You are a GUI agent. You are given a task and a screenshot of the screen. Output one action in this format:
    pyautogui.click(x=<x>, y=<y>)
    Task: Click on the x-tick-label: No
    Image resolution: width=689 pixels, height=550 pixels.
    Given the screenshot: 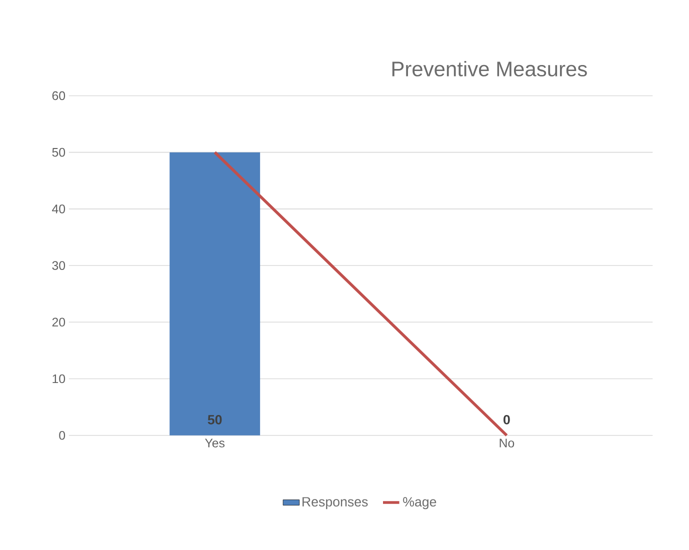 What is the action you would take?
    pyautogui.click(x=507, y=443)
    